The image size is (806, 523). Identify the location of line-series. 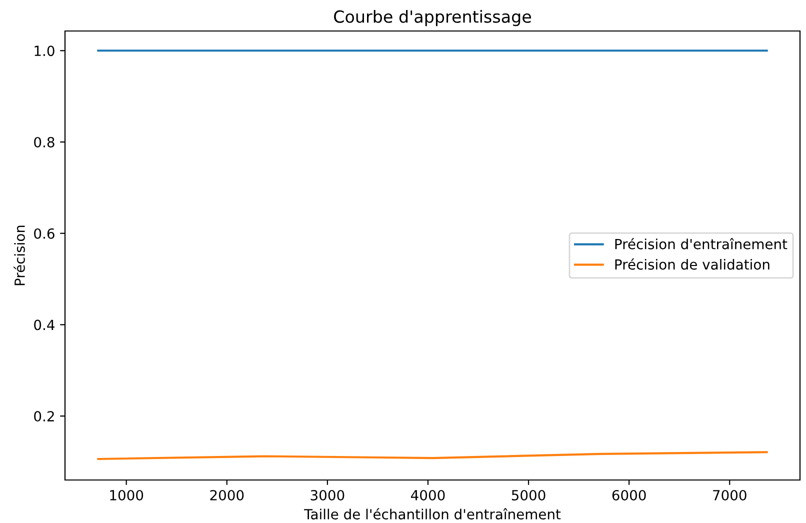
(432, 455).